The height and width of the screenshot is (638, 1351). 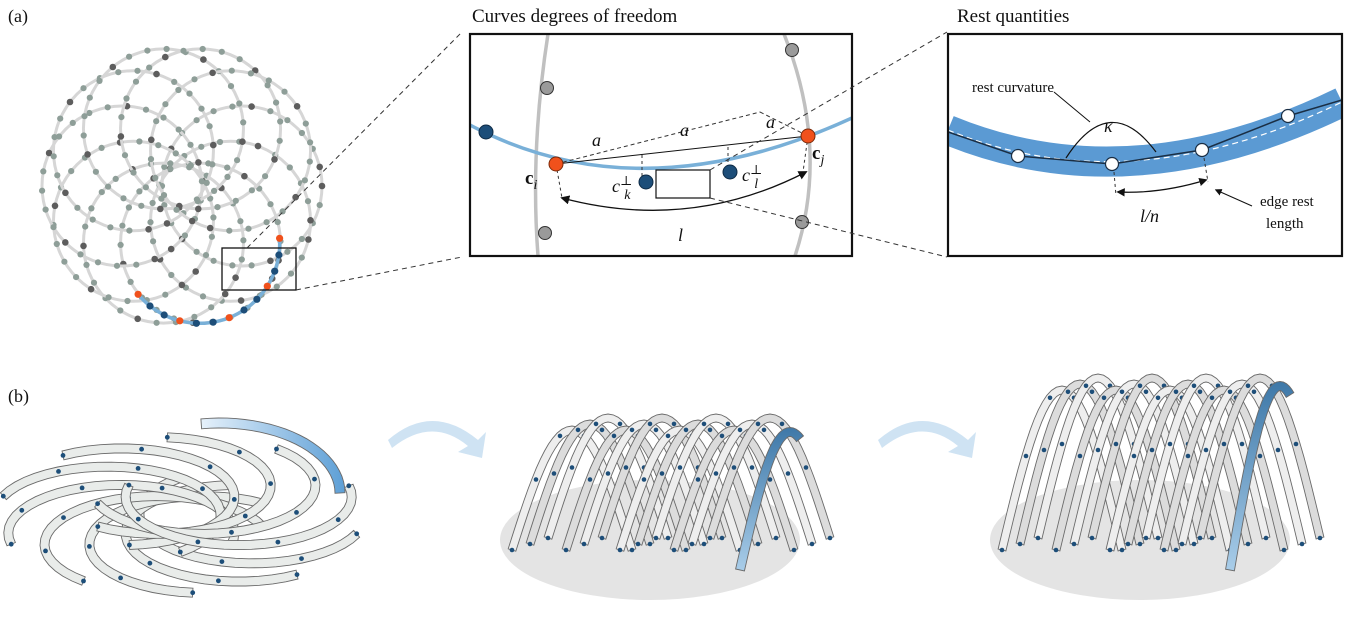 What do you see at coordinates (752, 177) in the screenshot?
I see `label-cl: c⊥ l` at bounding box center [752, 177].